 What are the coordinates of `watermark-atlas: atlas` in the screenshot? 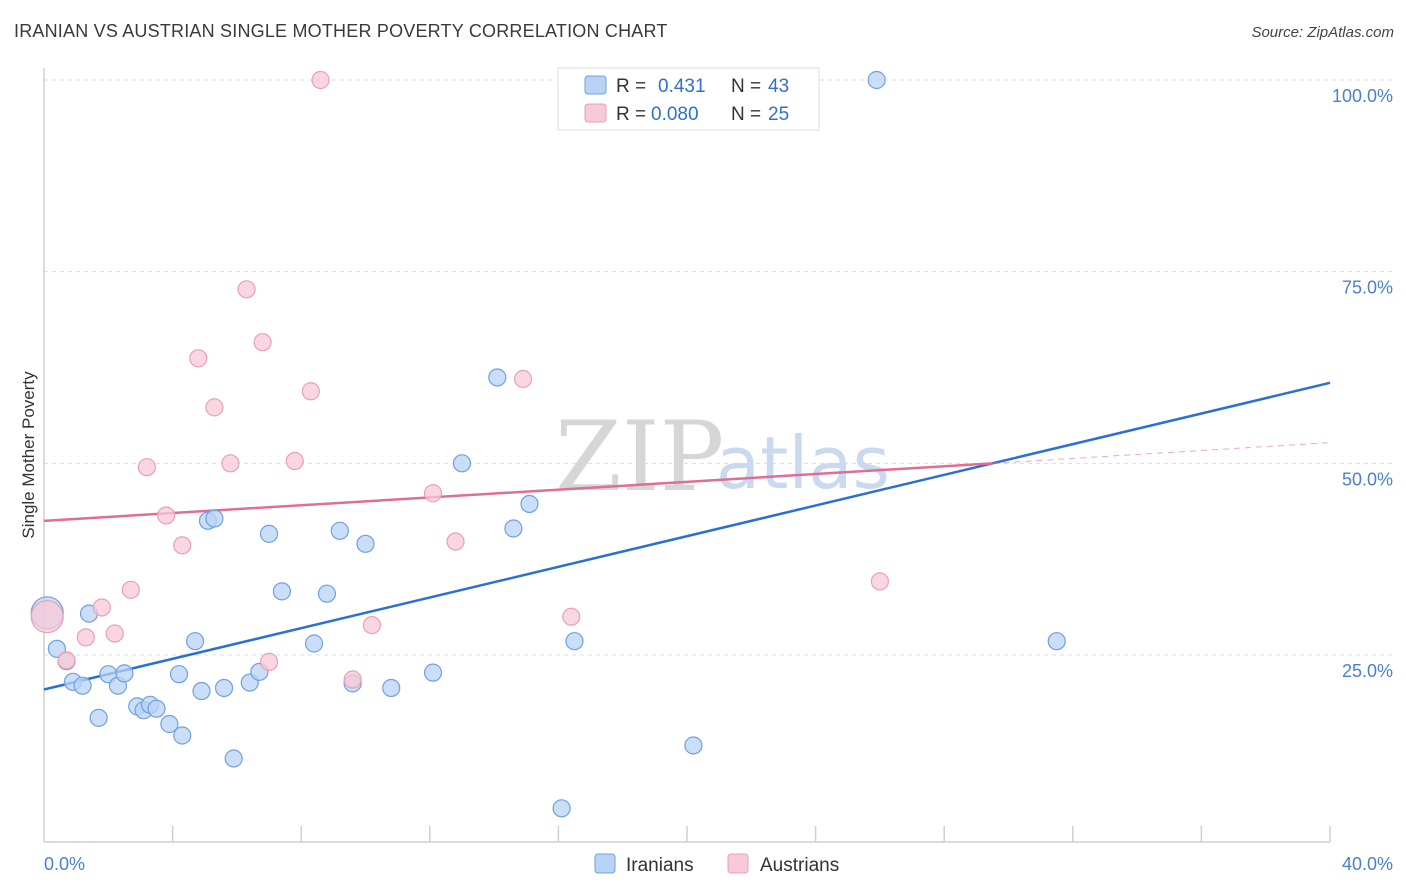 It's located at (803, 463).